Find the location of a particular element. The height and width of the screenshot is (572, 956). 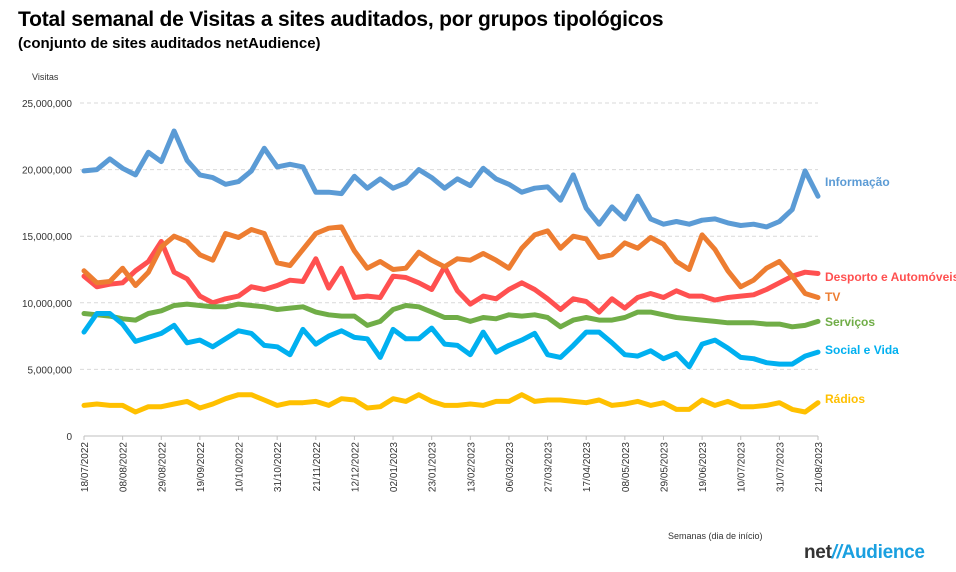

x-axis-label: Semanas (dia de início) is located at coordinates (715, 536).